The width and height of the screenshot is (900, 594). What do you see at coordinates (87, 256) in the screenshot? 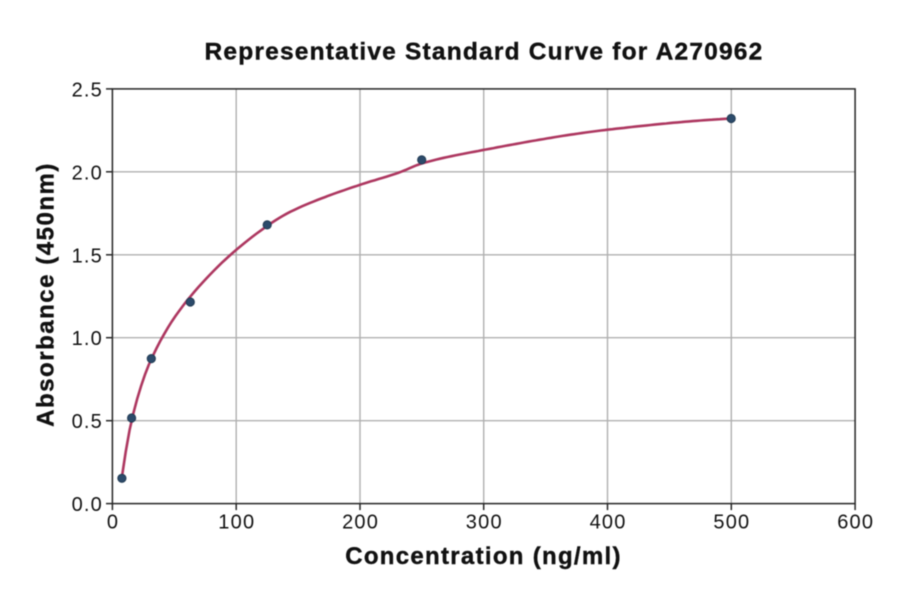
I see `svg-text: 1.5` at bounding box center [87, 256].